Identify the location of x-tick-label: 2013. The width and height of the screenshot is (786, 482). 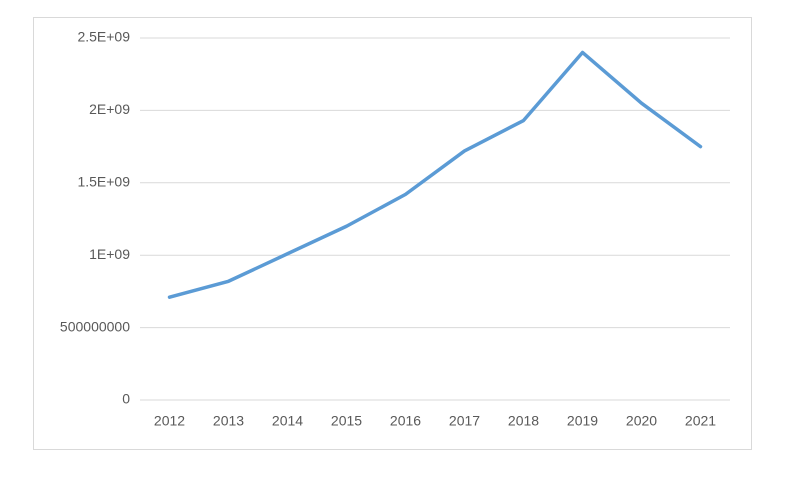
(228, 421).